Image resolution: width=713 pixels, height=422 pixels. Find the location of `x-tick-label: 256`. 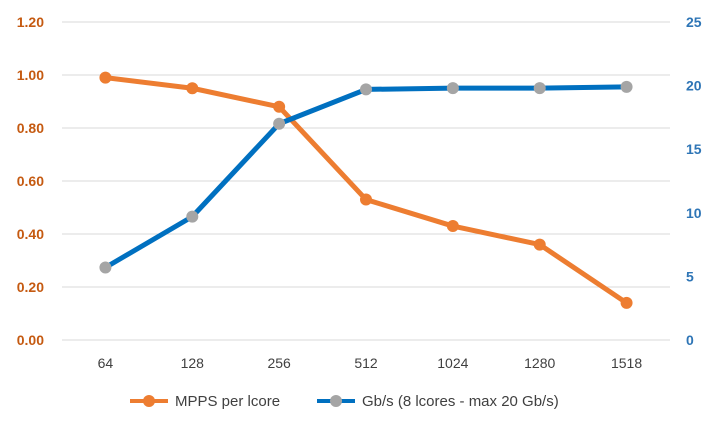

x-tick-label: 256 is located at coordinates (279, 363).